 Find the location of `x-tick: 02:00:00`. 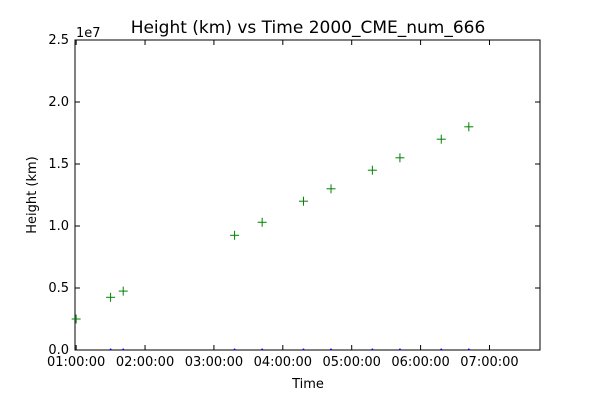

x-tick: 02:00:00 is located at coordinates (145, 205).